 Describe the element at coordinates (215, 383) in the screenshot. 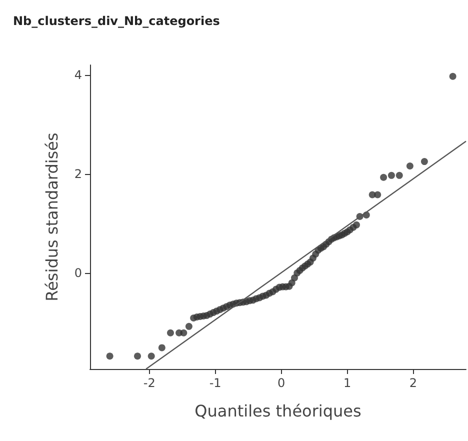

I see `x-tick-label: -1` at that location.